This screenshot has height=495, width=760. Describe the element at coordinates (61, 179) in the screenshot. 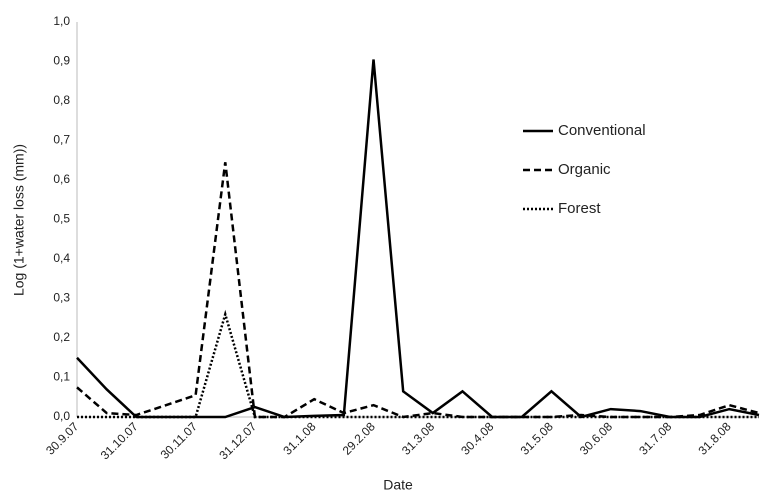

I see `y-tick-label: 0,6` at that location.